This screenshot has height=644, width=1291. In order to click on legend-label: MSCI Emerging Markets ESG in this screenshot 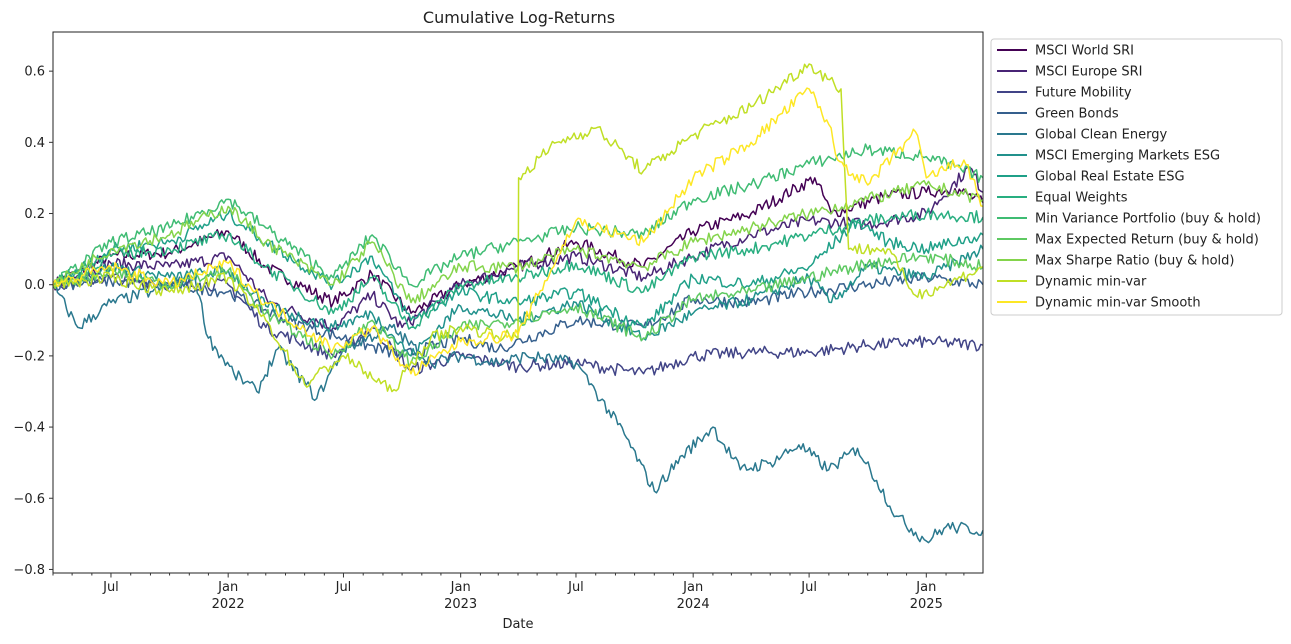, I will do `click(1127, 156)`.